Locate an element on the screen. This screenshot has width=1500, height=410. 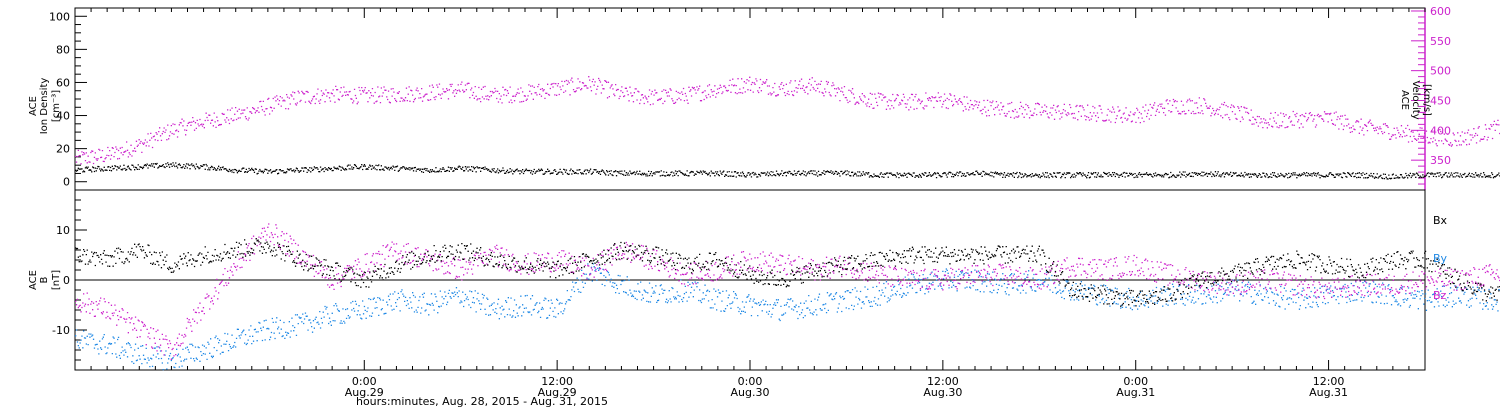
top-left-tick-label: 100 is located at coordinates (59, 16).